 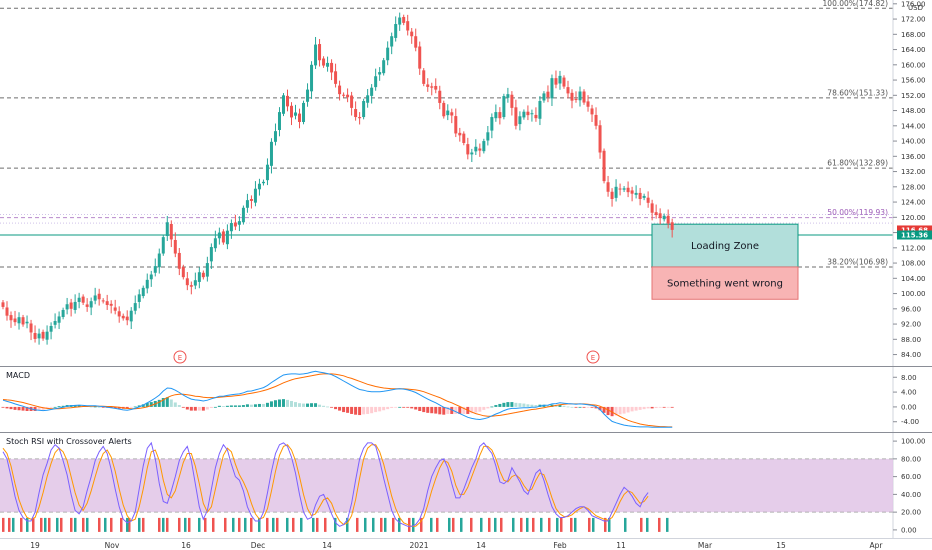 I want to click on time-axis-label: Nov, so click(x=112, y=545).